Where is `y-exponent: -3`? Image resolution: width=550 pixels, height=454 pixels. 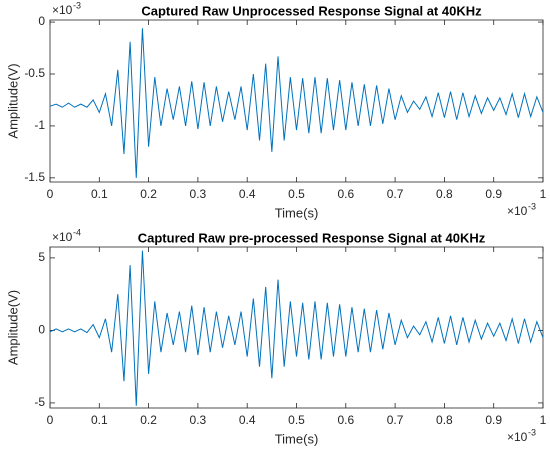
y-exponent: -3 is located at coordinates (77, 5).